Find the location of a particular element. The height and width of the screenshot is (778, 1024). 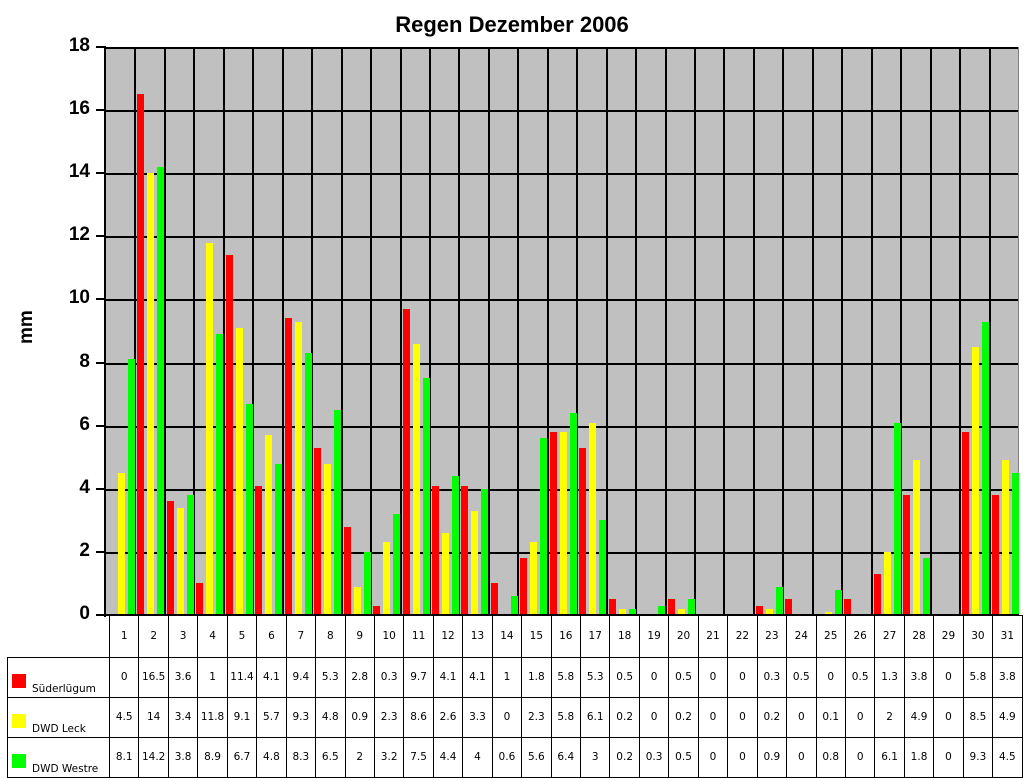

data-cell: 11.8 is located at coordinates (212, 717).